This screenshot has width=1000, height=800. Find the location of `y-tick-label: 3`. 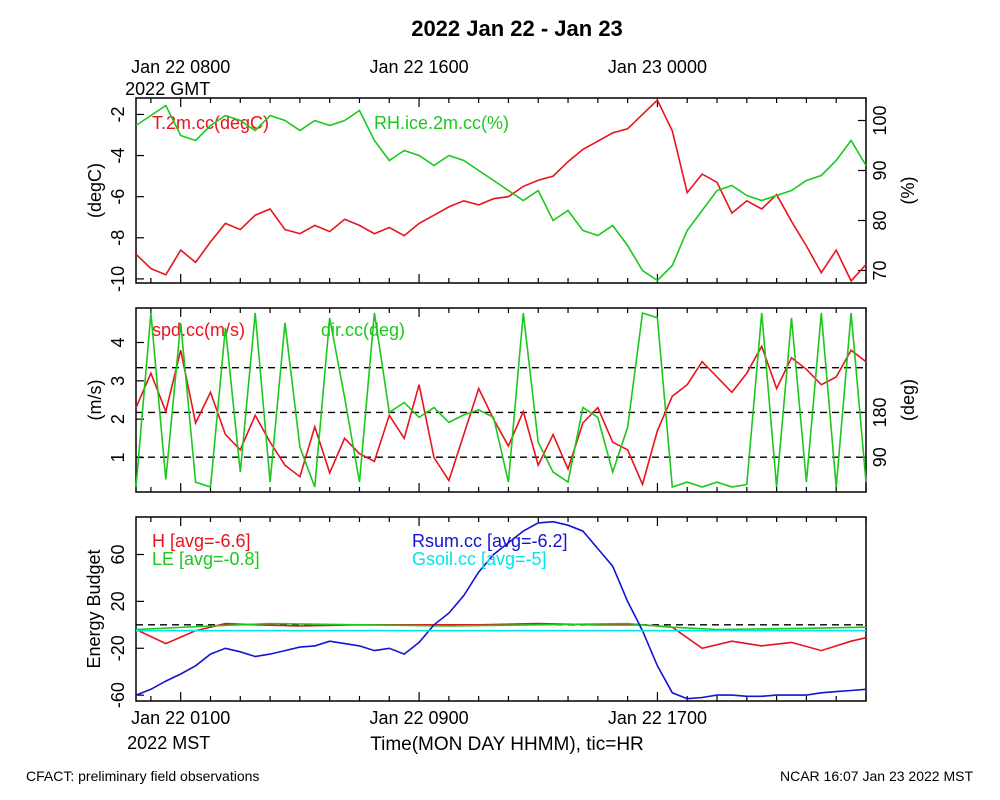

y-tick-label: 3 is located at coordinates (118, 381).